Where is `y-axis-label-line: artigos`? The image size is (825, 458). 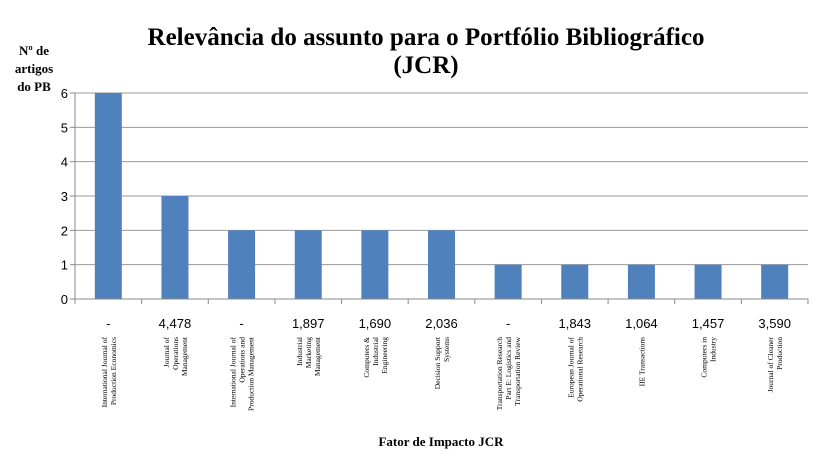
y-axis-label-line: artigos is located at coordinates (34, 68).